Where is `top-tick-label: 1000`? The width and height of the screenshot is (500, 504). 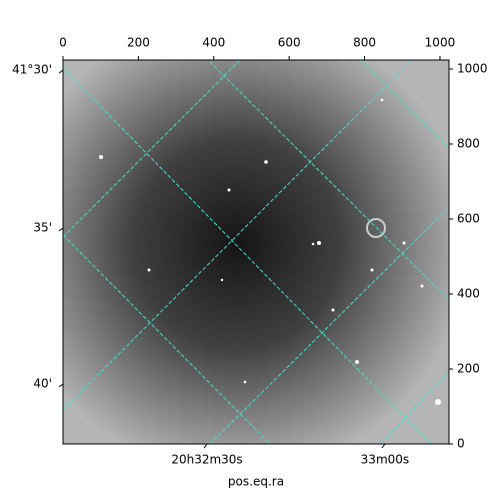 top-tick-label: 1000 is located at coordinates (440, 43).